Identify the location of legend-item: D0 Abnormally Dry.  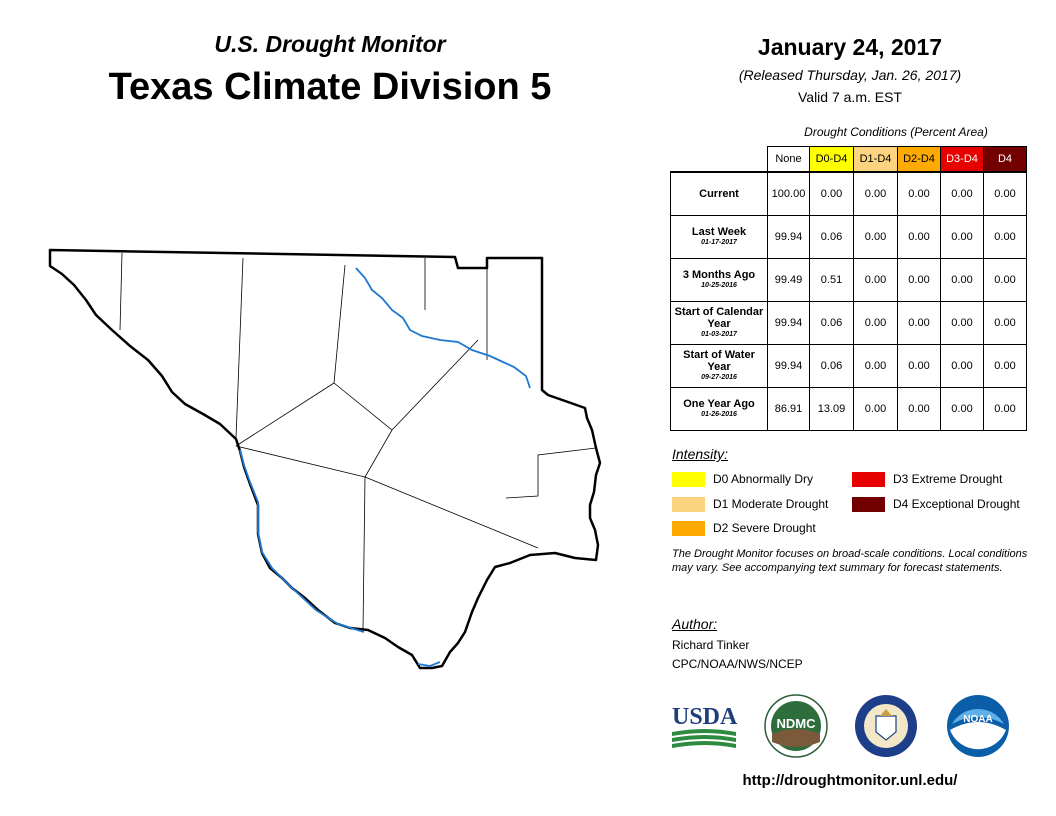
(742, 479).